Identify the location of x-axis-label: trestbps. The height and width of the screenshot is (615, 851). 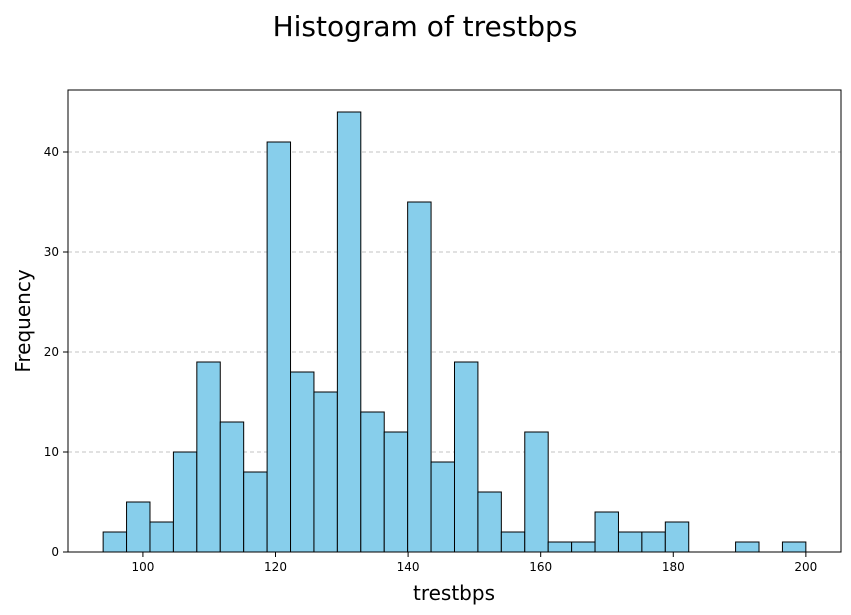
(454, 593).